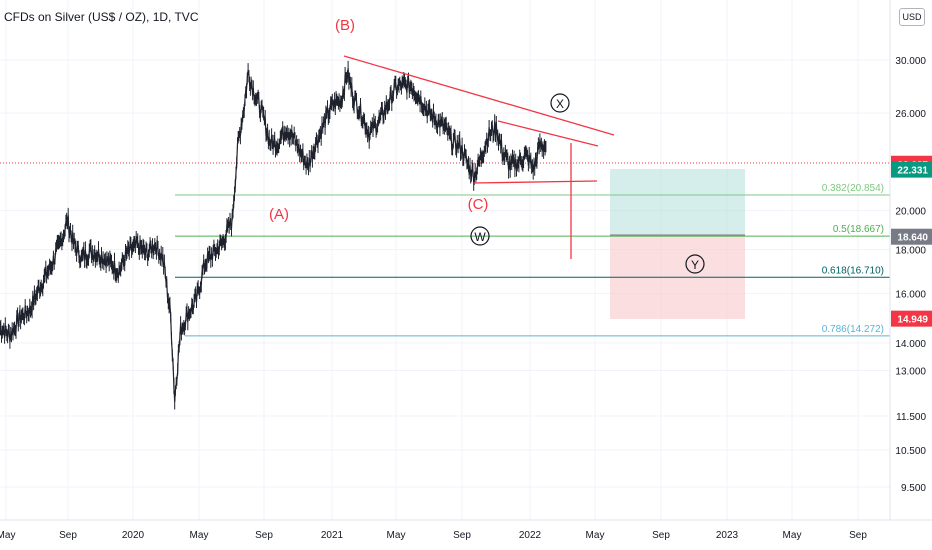 This screenshot has width=932, height=550. Describe the element at coordinates (910, 251) in the screenshot. I see `y-tick-label: 18.000` at that location.